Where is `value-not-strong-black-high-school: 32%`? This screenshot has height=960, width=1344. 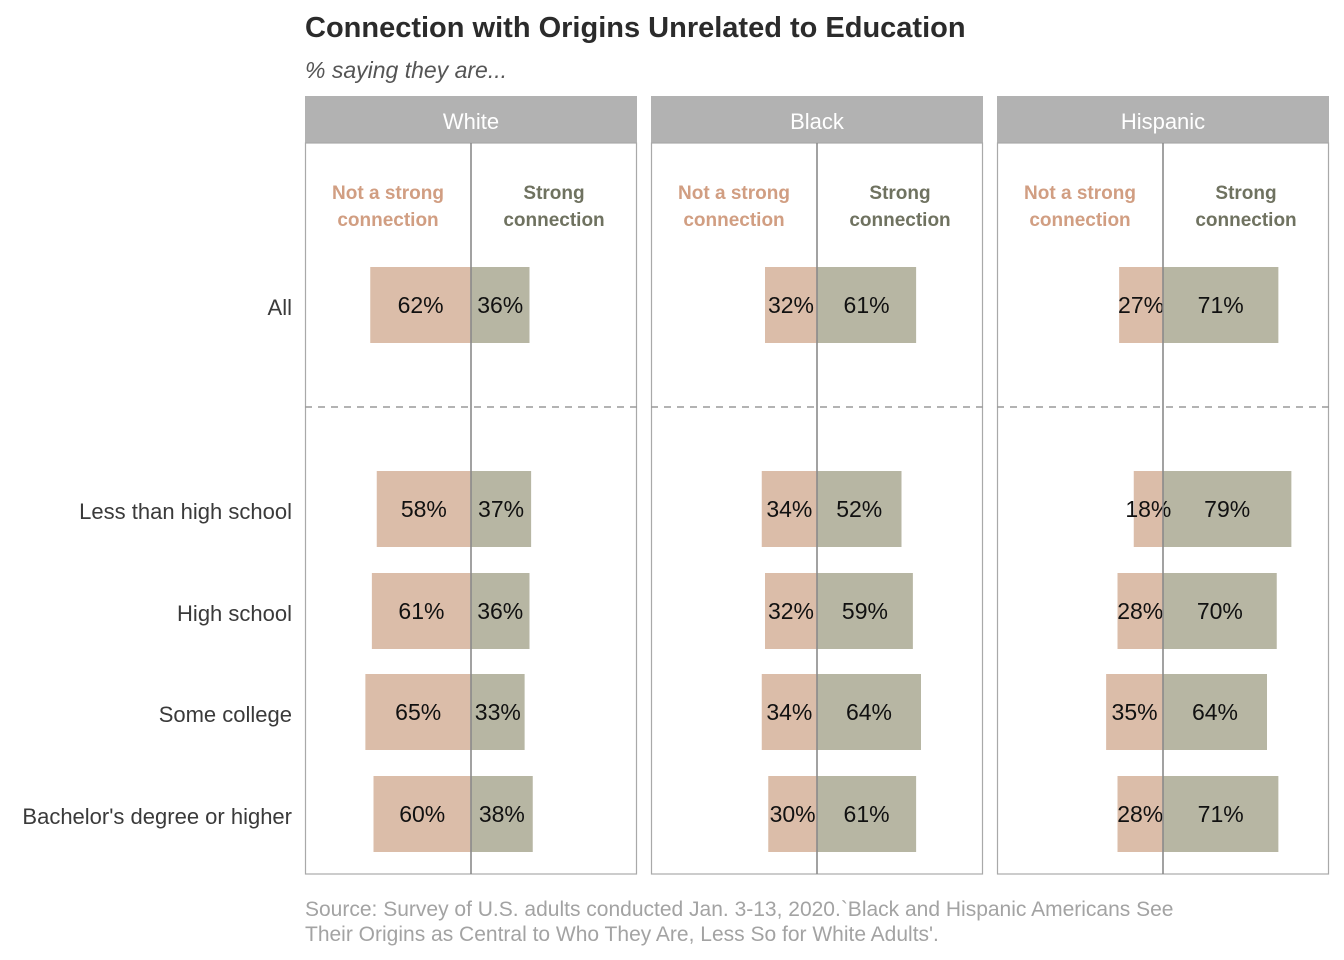 value-not-strong-black-high-school: 32% is located at coordinates (791, 611).